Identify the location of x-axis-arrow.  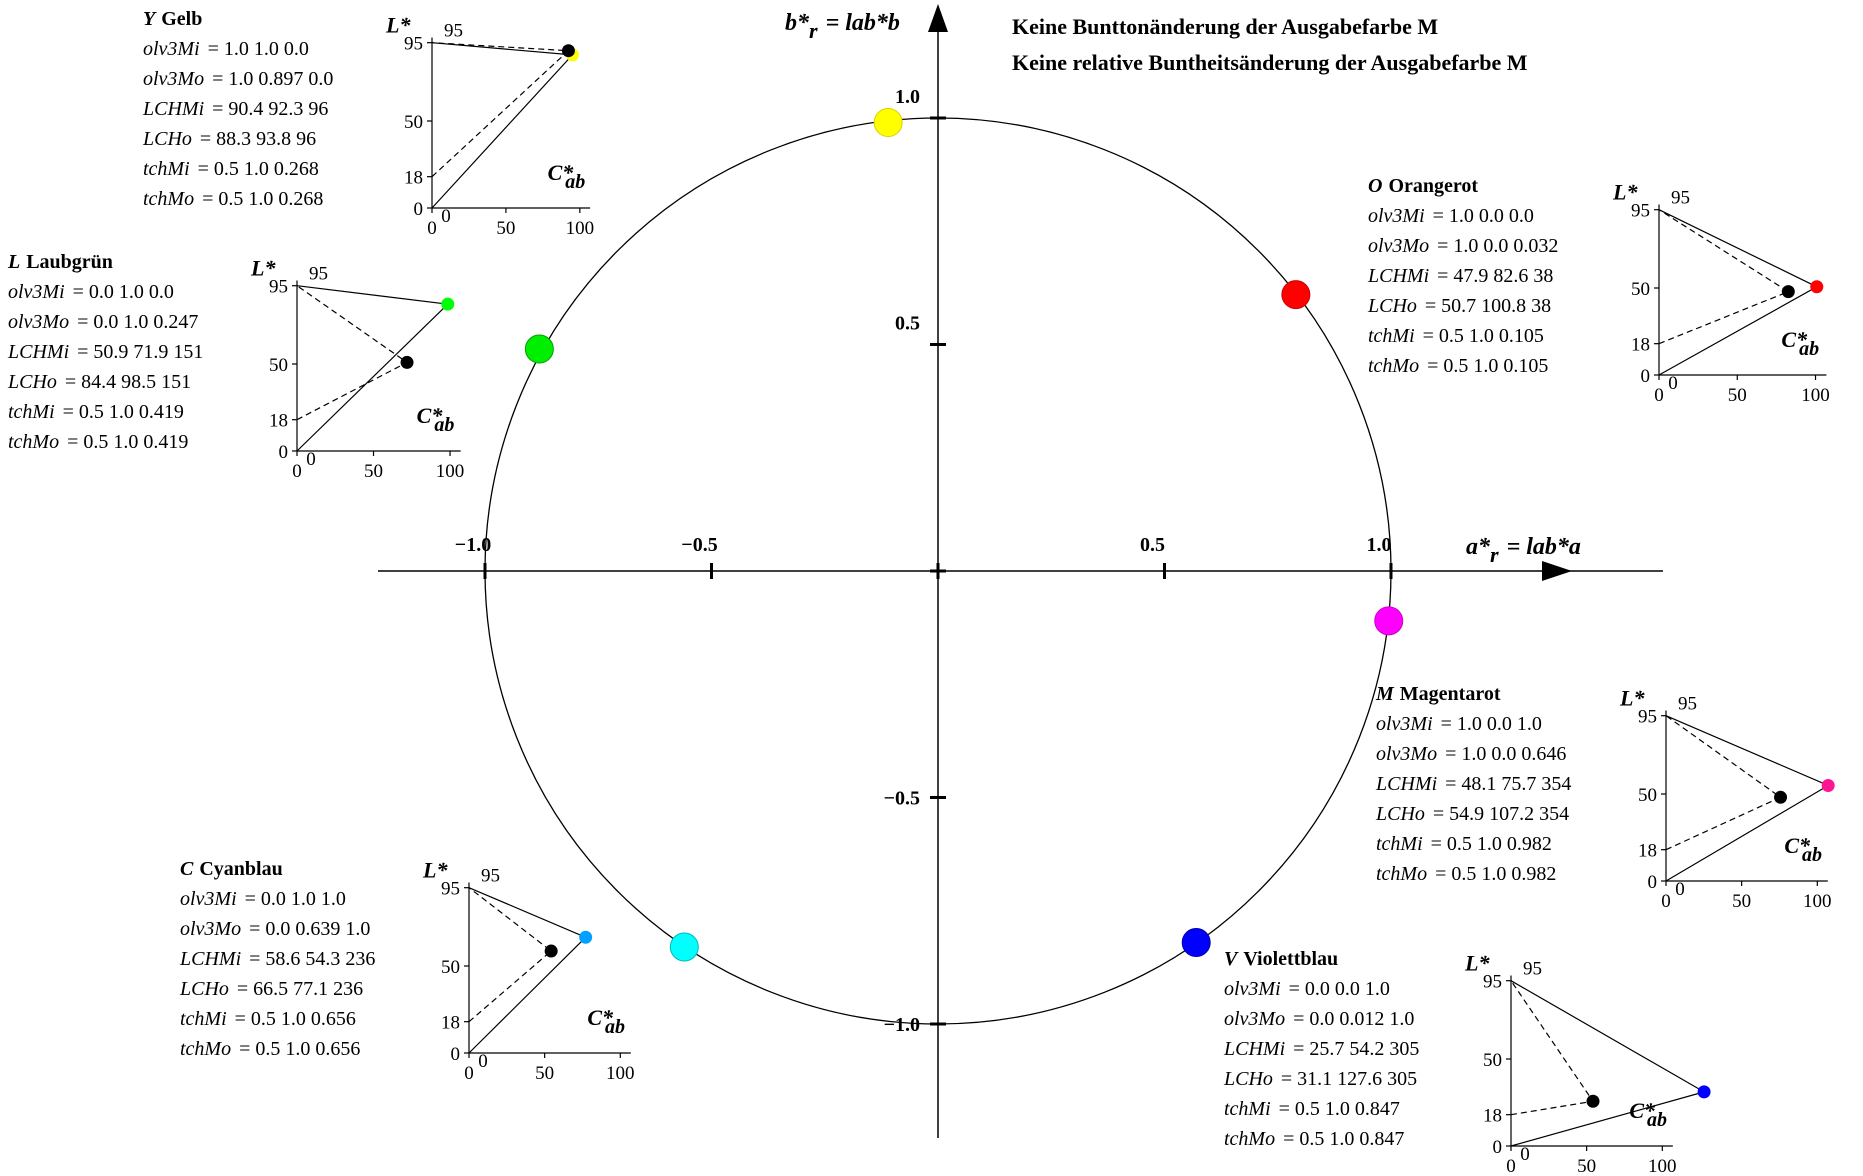
(1557, 571).